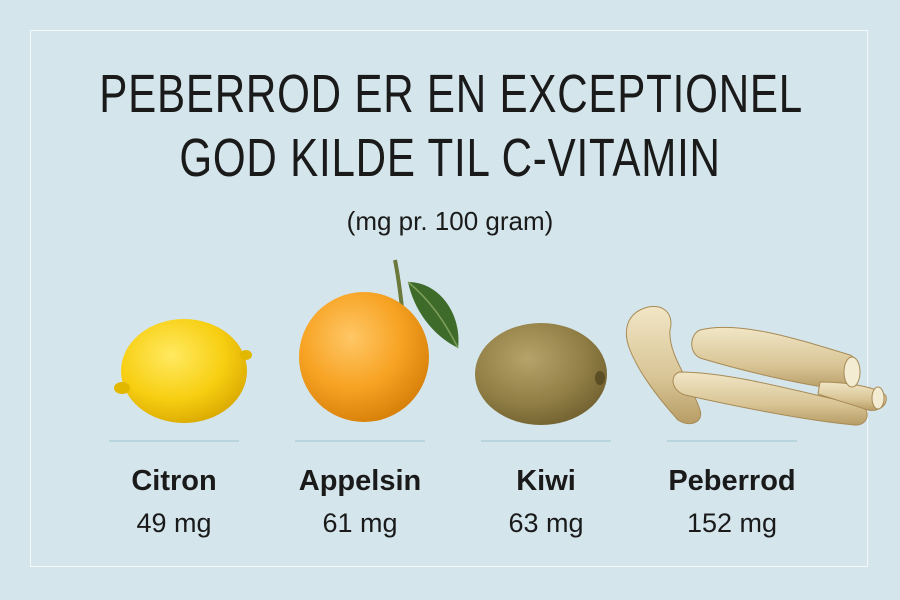 This screenshot has width=900, height=600. Describe the element at coordinates (756, 365) in the screenshot. I see `horseradish-icon` at that location.